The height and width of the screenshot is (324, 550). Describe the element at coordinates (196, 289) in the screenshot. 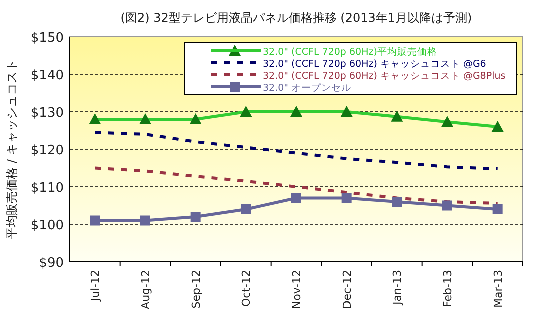

I see `x-tick-label: Sep-12` at that location.